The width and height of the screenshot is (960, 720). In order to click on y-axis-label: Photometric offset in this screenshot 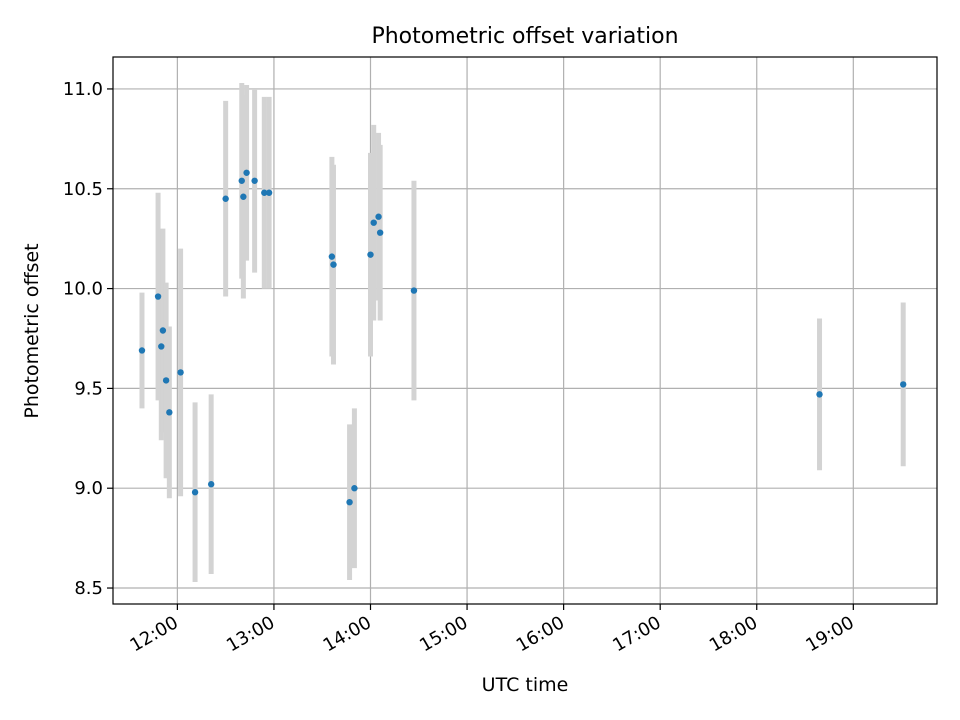, I will do `click(32, 330)`.